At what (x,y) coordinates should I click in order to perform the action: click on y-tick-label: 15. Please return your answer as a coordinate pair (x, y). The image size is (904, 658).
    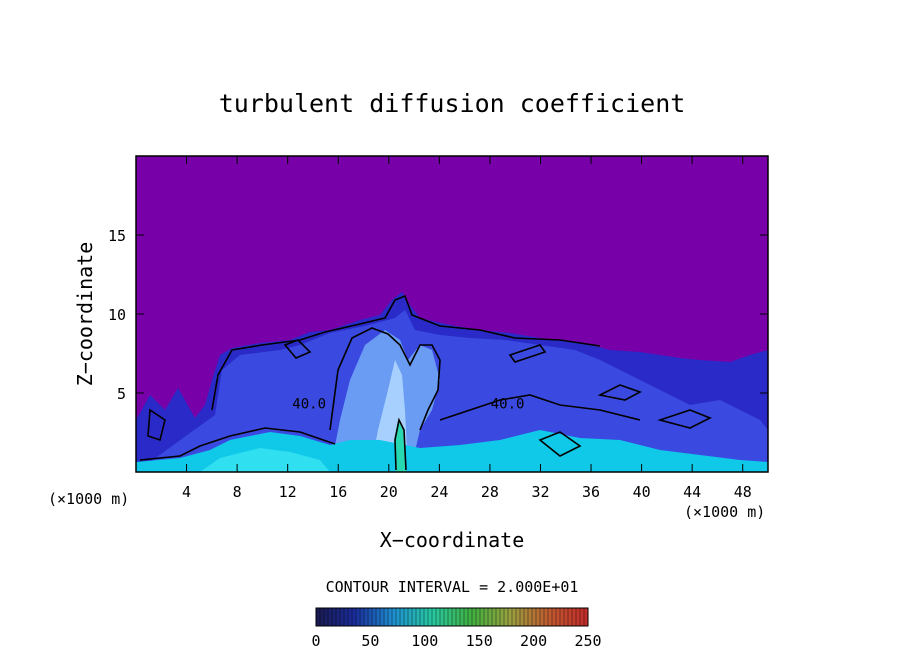
    Looking at the image, I should click on (117, 236).